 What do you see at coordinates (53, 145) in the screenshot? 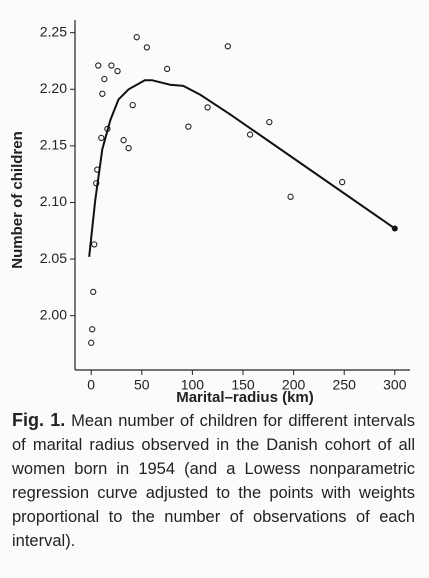
I see `y-tick-label: 2.15` at bounding box center [53, 145].